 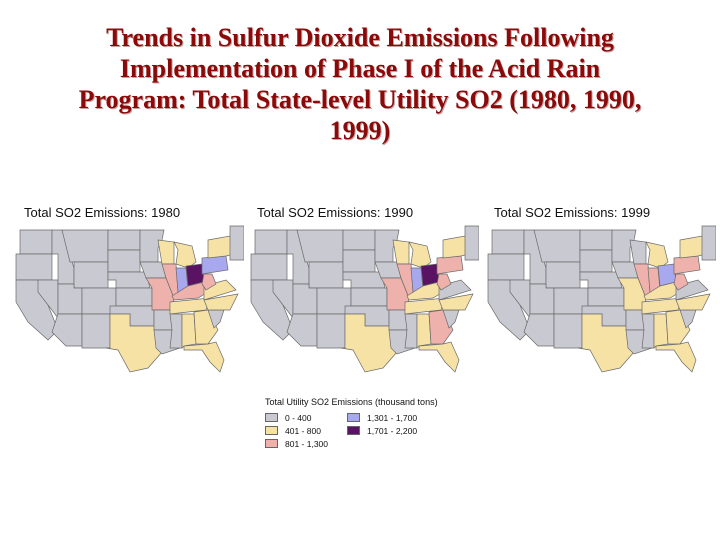 I want to click on legend-label-0-400: 0 - 400, so click(x=298, y=417).